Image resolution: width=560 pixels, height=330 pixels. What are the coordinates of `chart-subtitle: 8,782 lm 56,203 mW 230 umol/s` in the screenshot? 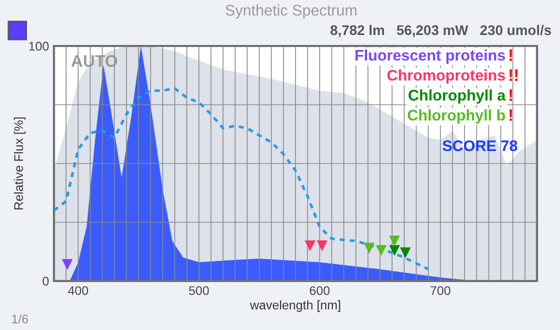 It's located at (441, 31).